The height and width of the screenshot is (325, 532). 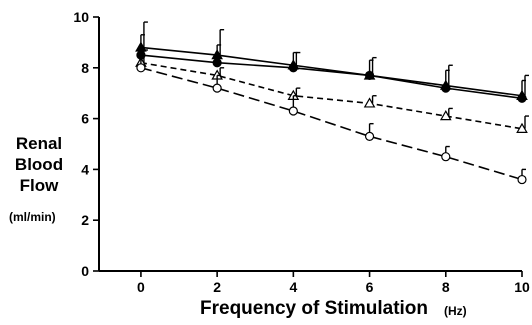 I want to click on y-tick-label: 10, so click(x=81, y=17).